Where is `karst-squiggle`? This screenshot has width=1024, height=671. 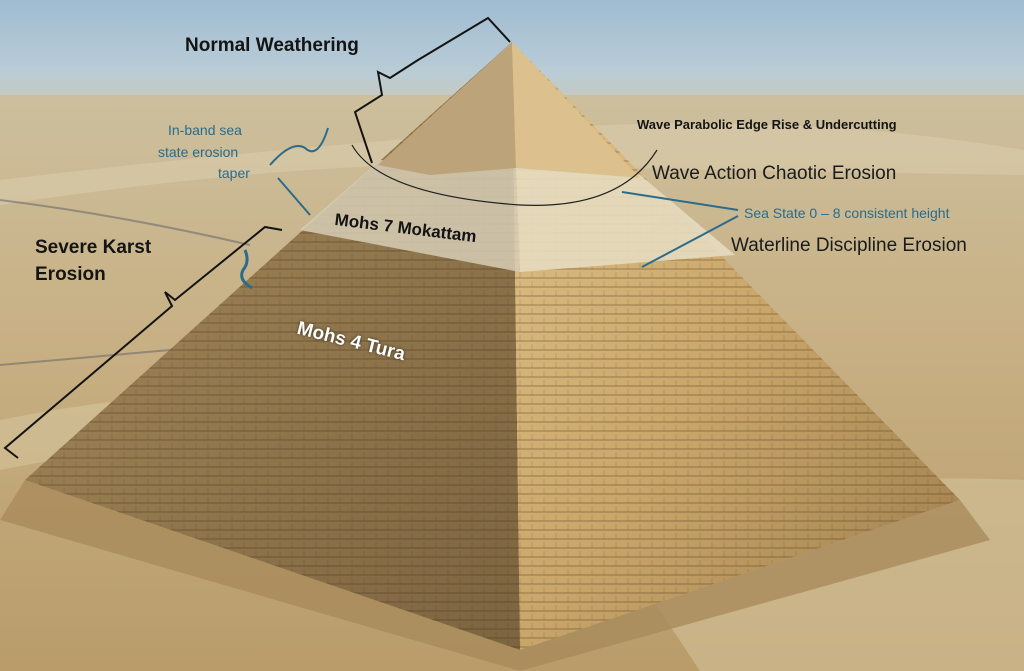 karst-squiggle is located at coordinates (246, 269).